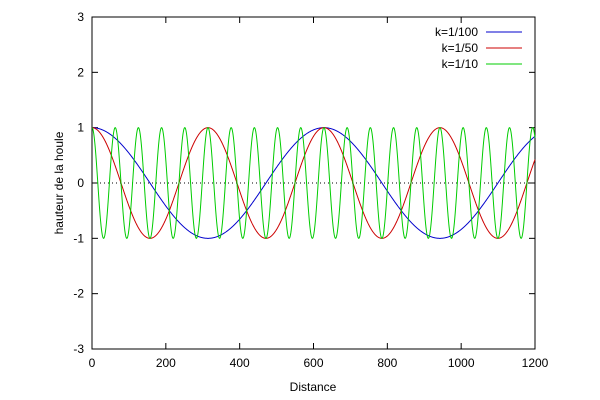 Image resolution: width=600 pixels, height=400 pixels. Describe the element at coordinates (456, 32) in the screenshot. I see `legend-label: k=1/100` at that location.